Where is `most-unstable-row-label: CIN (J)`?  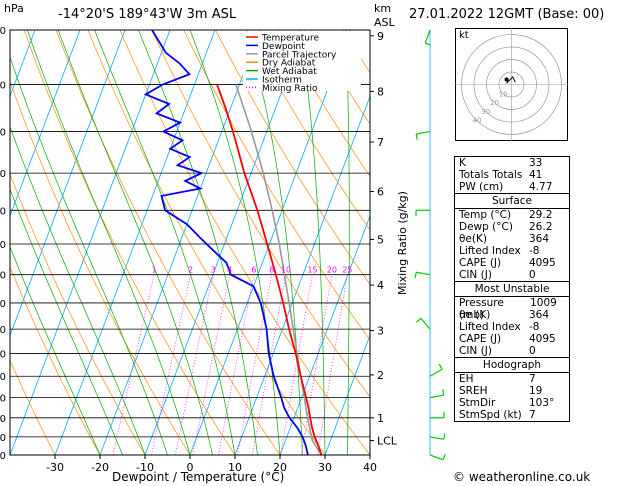
most-unstable-row-label: CIN (J) is located at coordinates (475, 351).